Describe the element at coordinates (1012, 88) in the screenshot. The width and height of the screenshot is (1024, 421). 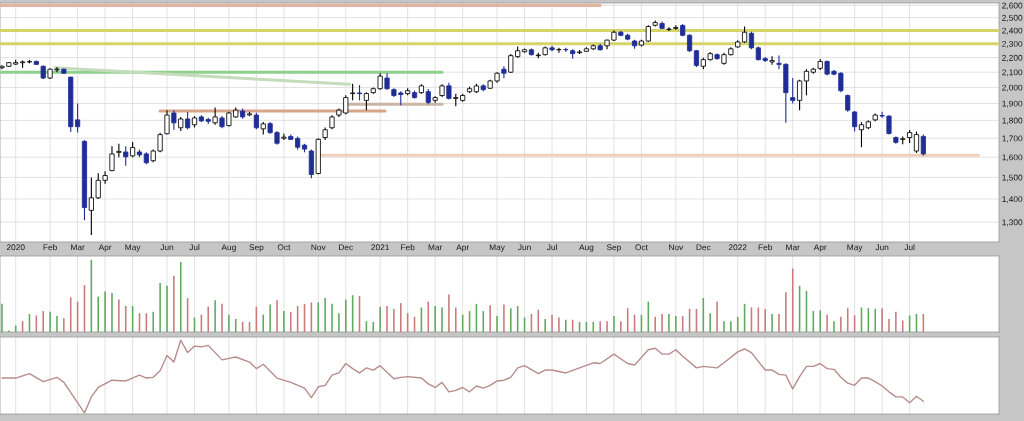
I see `y-tick-label: 2,000` at that location.